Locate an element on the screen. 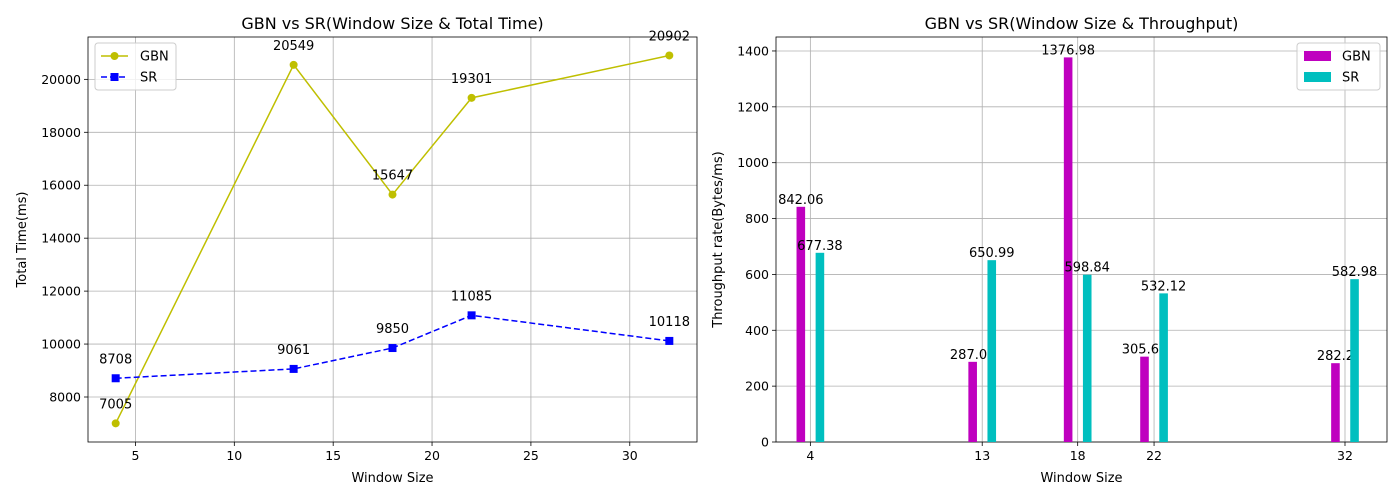  y-axis-label: Total Time(ms) is located at coordinates (22, 240).